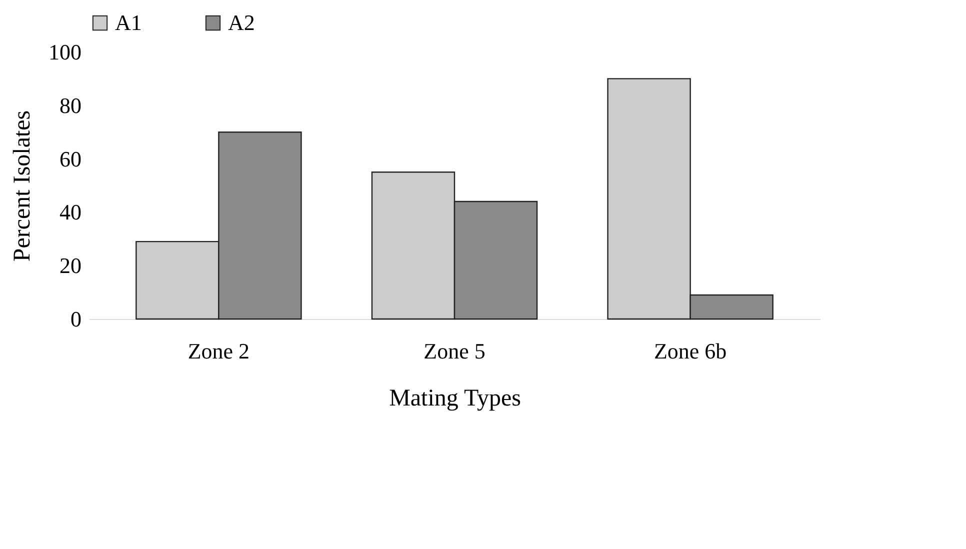  I want to click on y-tick-label: 80, so click(71, 105).